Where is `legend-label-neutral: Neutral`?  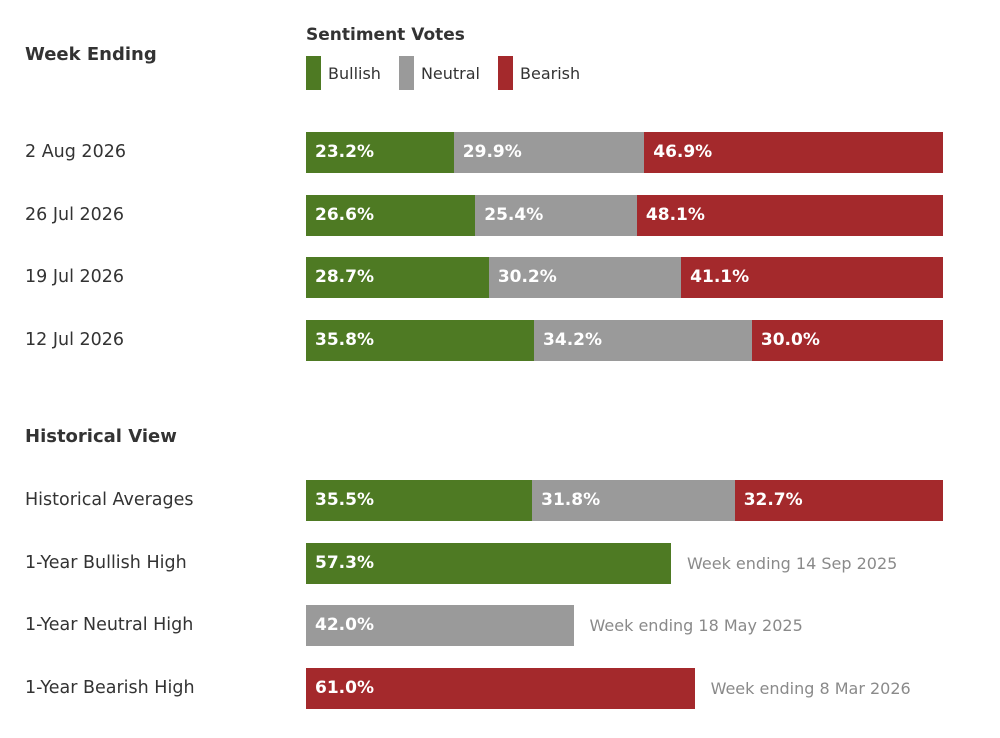
legend-label-neutral: Neutral is located at coordinates (450, 73).